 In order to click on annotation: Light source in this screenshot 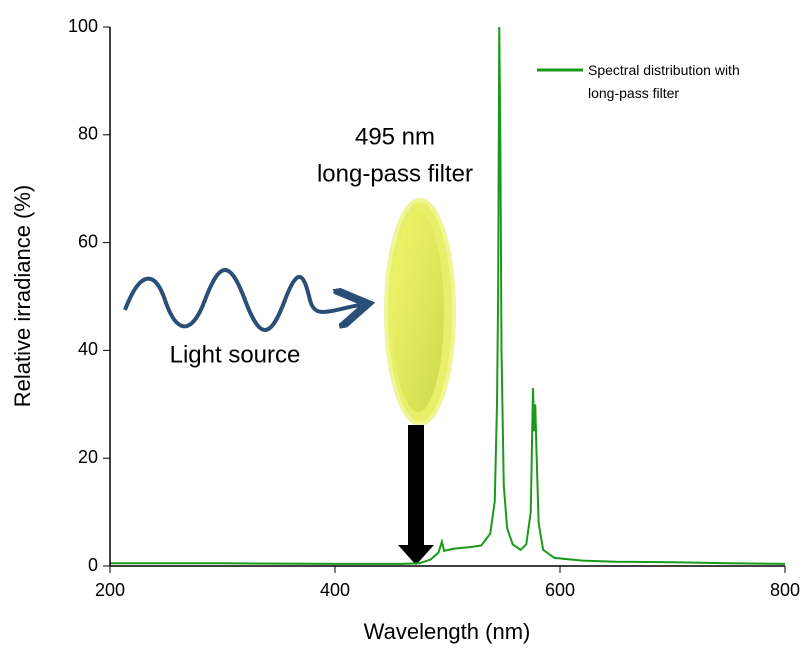, I will do `click(235, 354)`.